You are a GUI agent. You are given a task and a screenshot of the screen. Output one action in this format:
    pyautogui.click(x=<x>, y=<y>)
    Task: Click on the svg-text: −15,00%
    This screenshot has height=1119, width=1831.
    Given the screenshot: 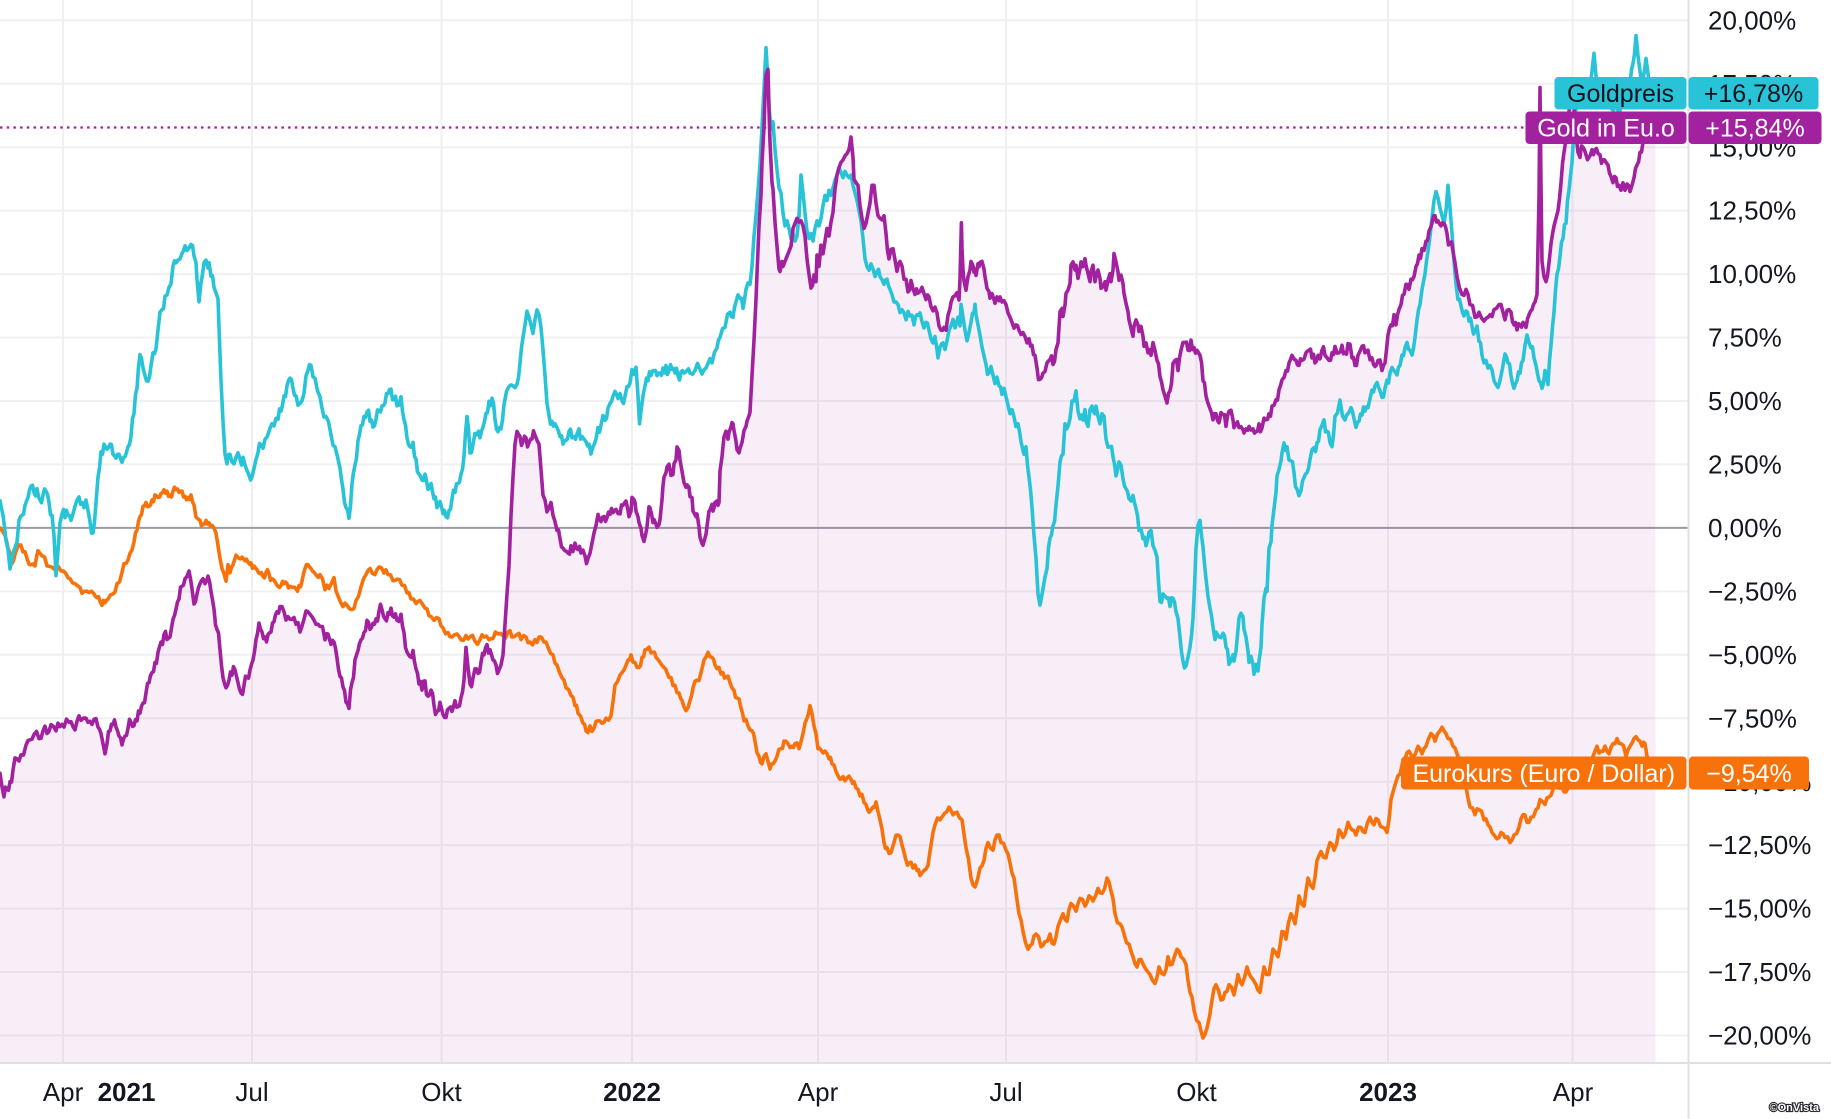 What is the action you would take?
    pyautogui.click(x=1759, y=909)
    